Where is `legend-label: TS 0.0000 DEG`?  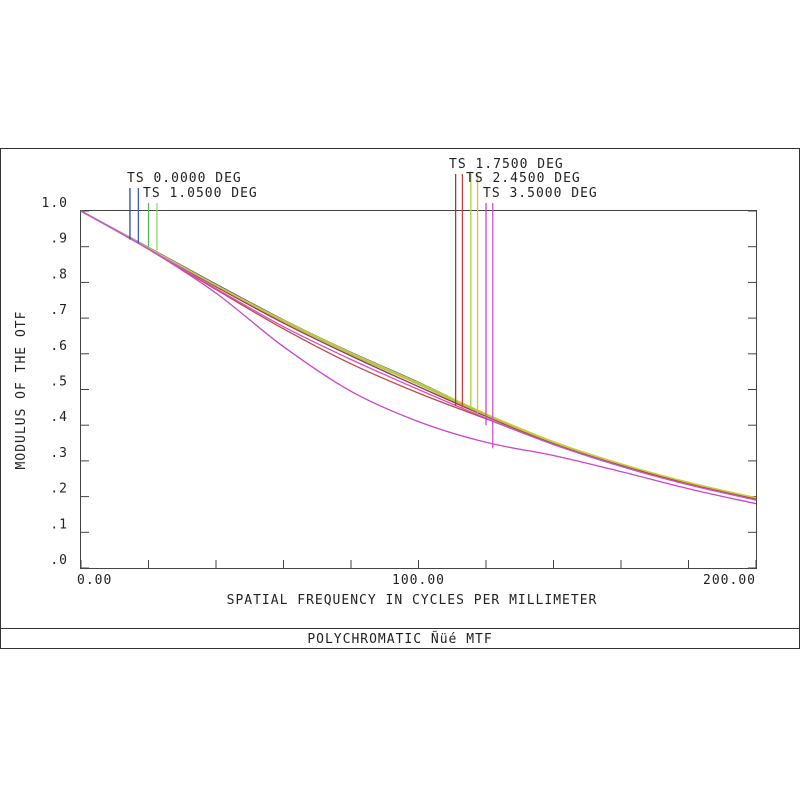
legend-label: TS 0.0000 DEG is located at coordinates (184, 178).